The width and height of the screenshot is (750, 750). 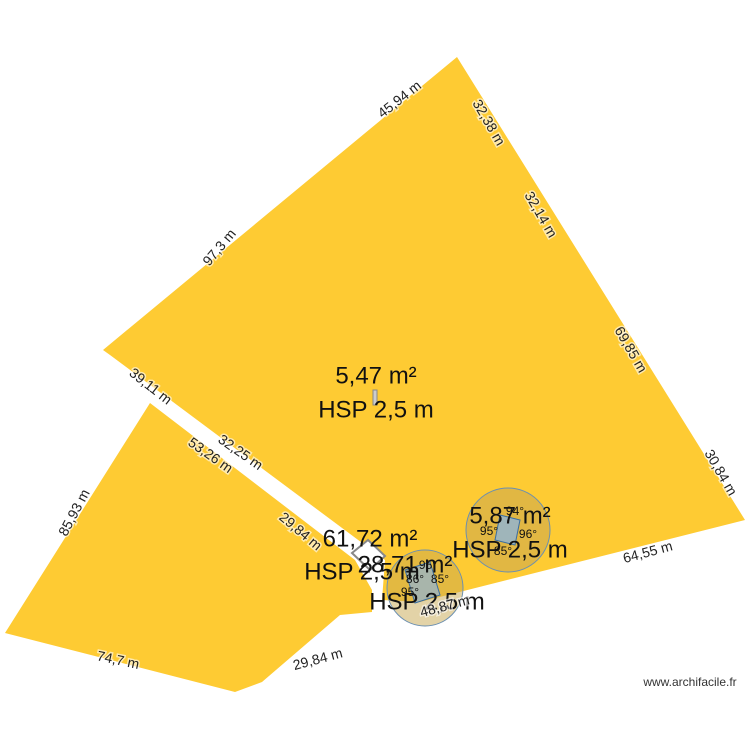 I want to click on watermark: www.archifacile.fr, so click(x=689, y=682).